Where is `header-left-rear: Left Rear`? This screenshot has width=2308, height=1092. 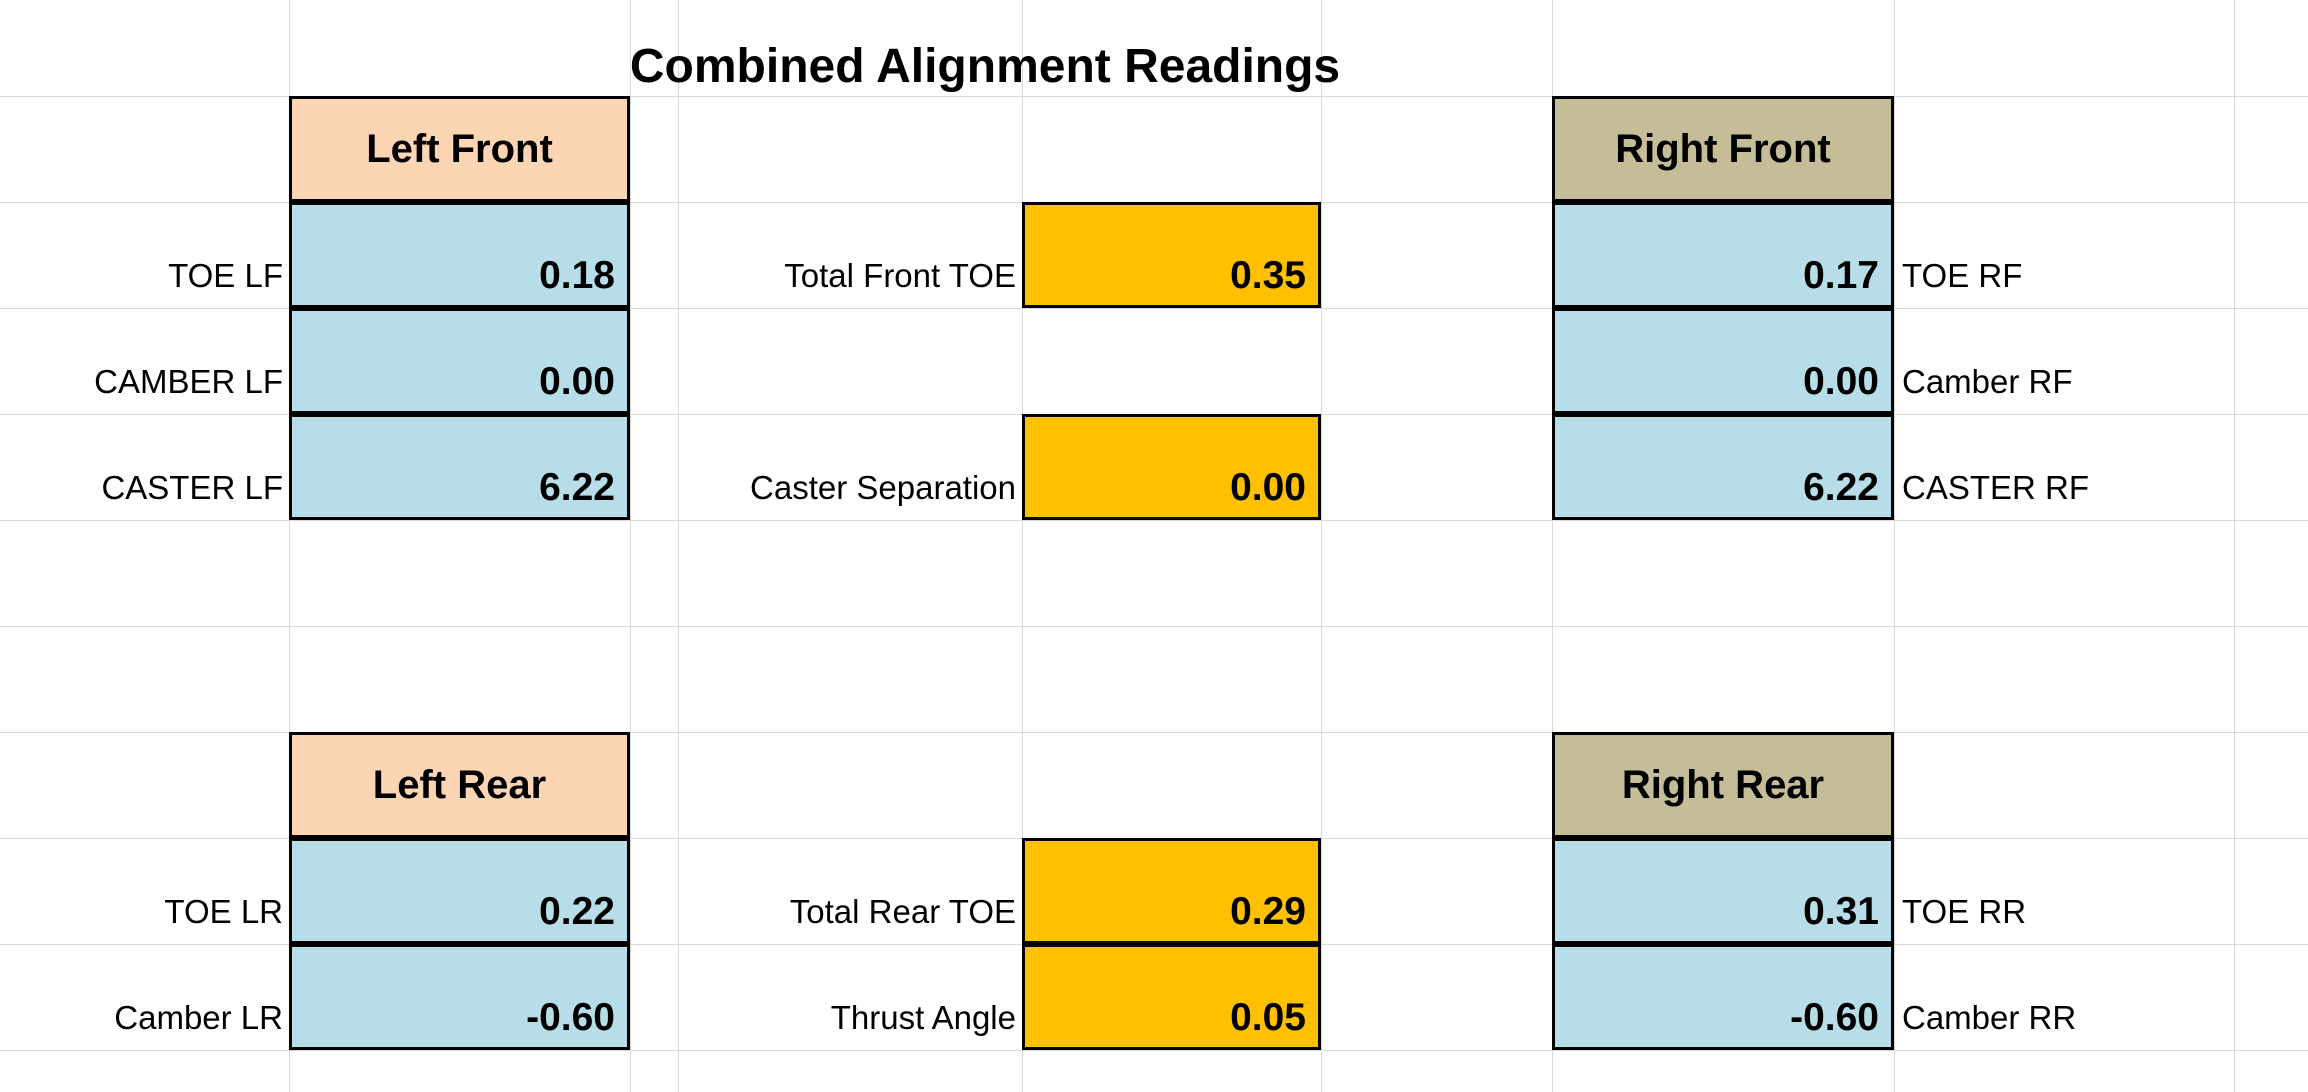 header-left-rear: Left Rear is located at coordinates (459, 785).